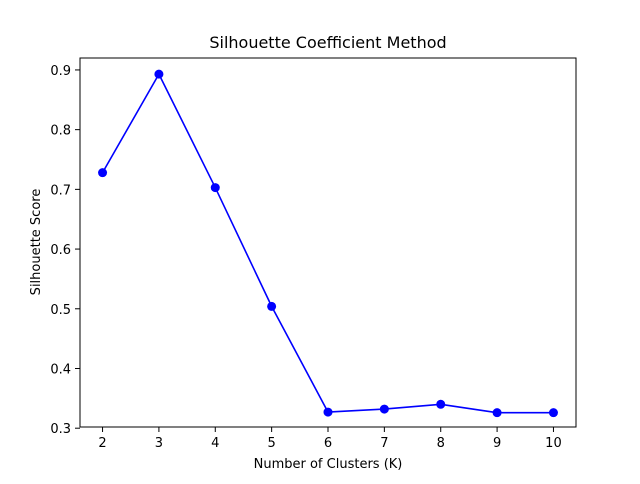  I want to click on y-tick-label: 0.9, so click(60, 71).